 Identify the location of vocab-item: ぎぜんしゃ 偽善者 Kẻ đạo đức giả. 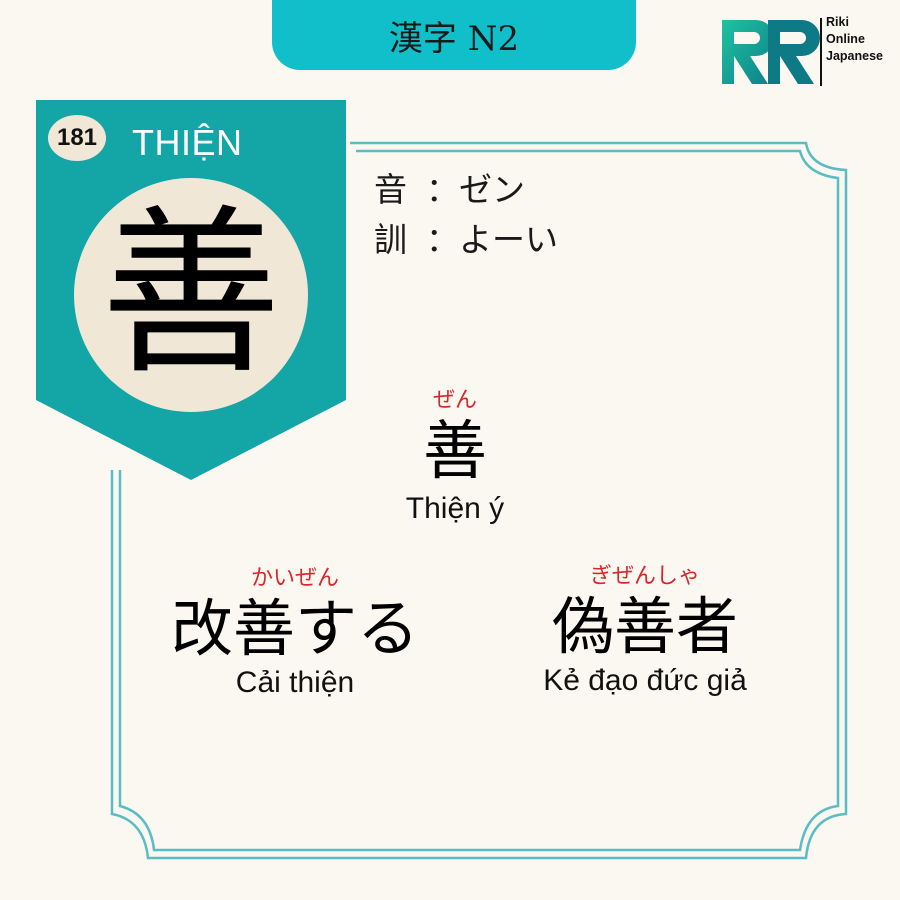
(645, 631).